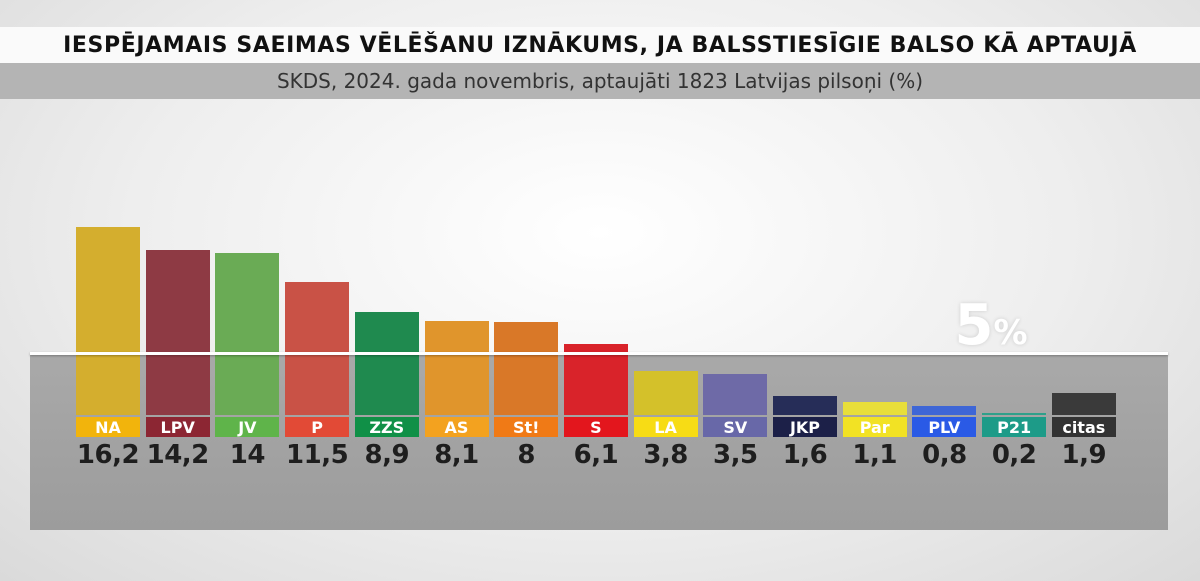 The height and width of the screenshot is (581, 1200). What do you see at coordinates (974, 325) in the screenshot?
I see `threshold-value: 5` at bounding box center [974, 325].